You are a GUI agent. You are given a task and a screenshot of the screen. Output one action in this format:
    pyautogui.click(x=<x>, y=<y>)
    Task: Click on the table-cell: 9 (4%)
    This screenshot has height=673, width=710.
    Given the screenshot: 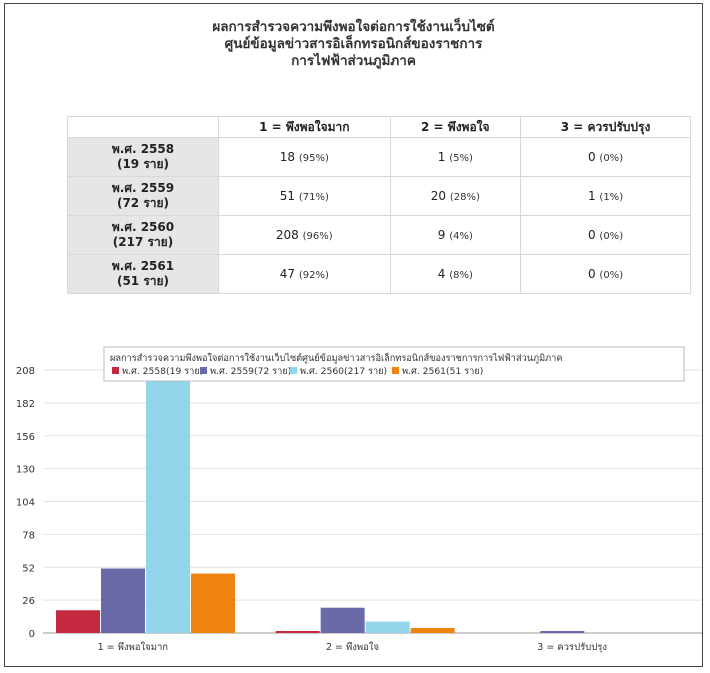 What is the action you would take?
    pyautogui.click(x=455, y=235)
    